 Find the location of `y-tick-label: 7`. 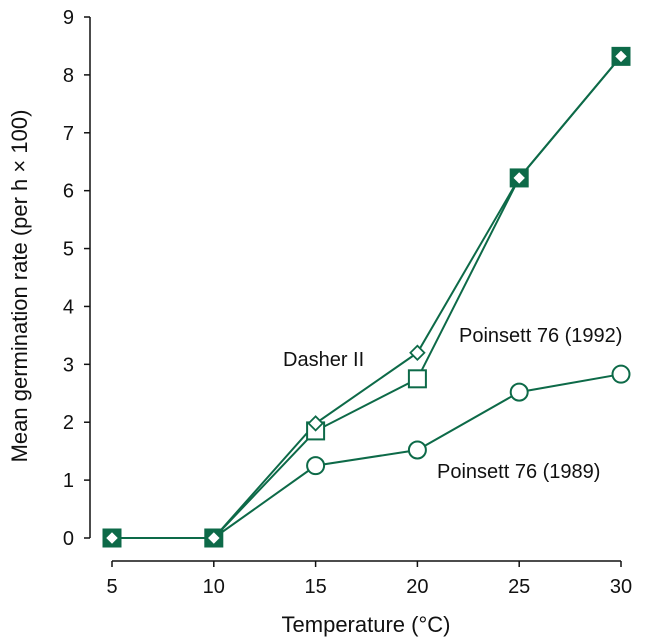

y-tick-label: 7 is located at coordinates (68, 134).